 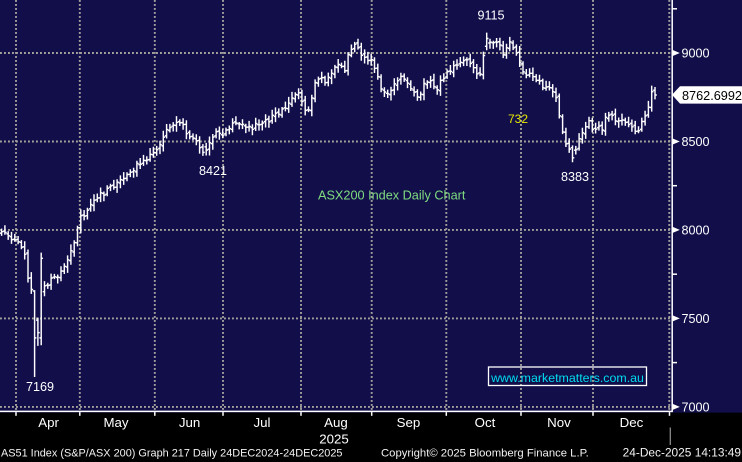 What do you see at coordinates (567, 378) in the screenshot?
I see `svg-text: www.marketmatters.com.au` at bounding box center [567, 378].